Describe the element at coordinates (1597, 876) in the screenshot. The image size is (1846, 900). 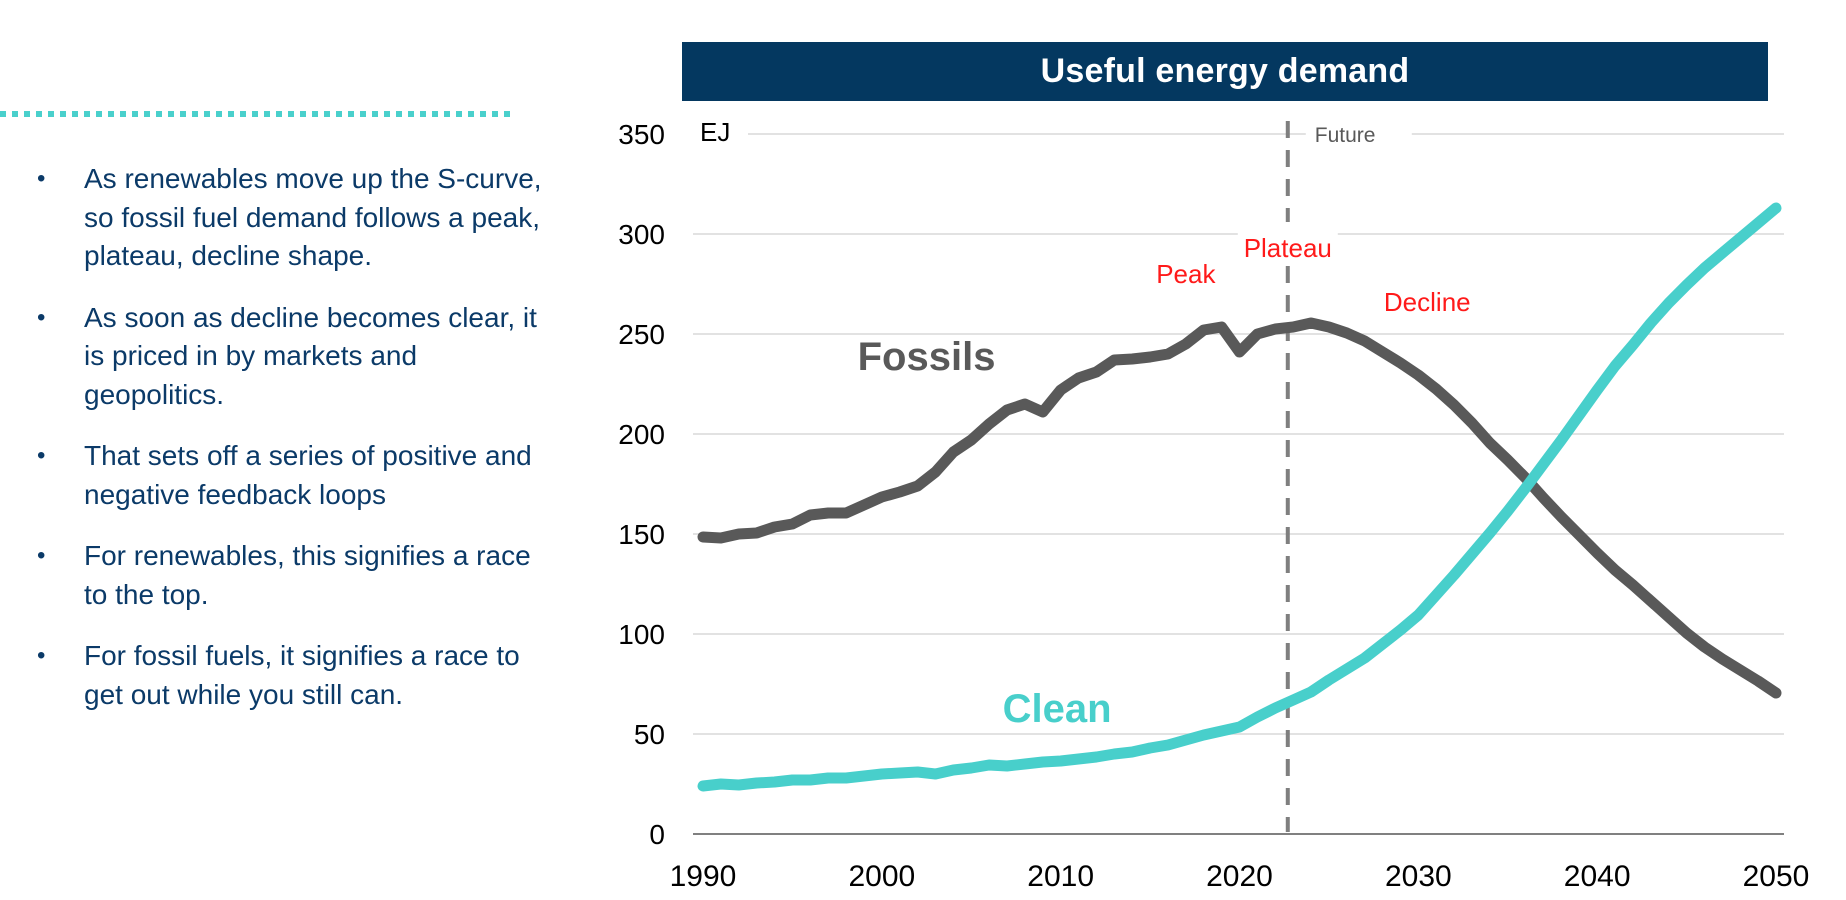
I see `x-tick-label: 2040` at that location.